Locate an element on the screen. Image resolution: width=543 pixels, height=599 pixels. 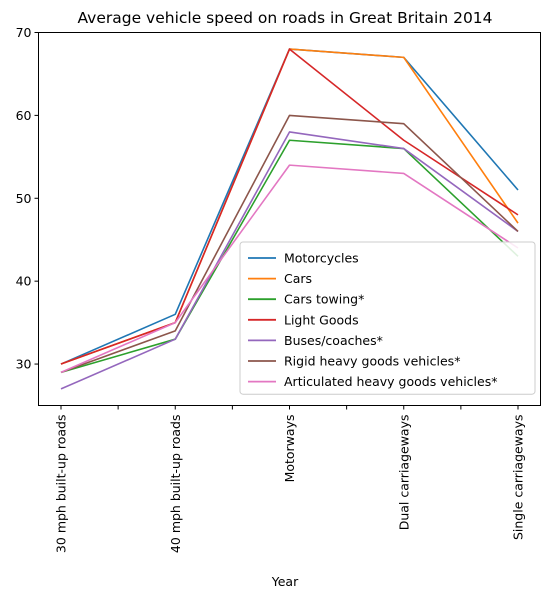
x-tick-label: Motorways is located at coordinates (289, 449).